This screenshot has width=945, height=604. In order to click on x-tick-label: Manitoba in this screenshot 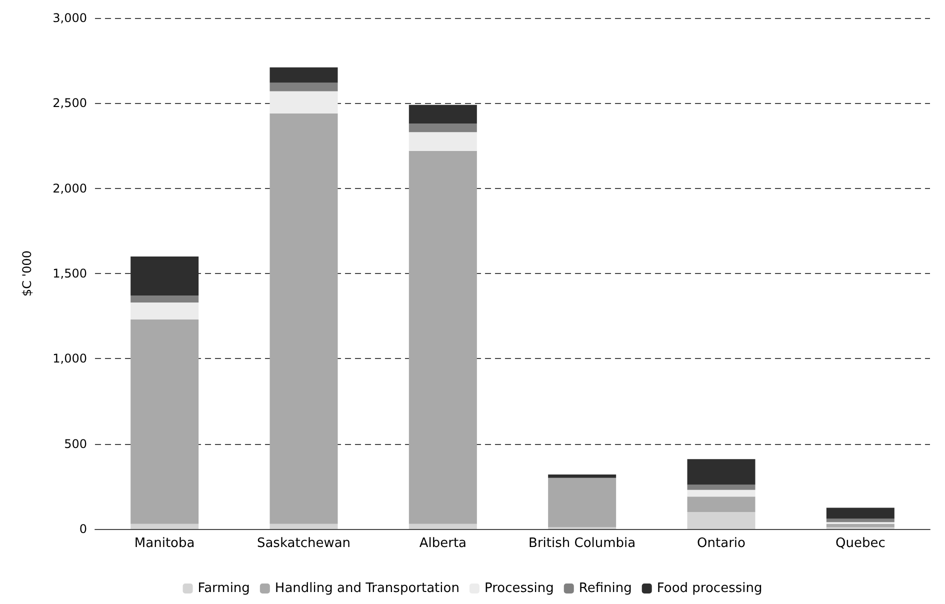, I will do `click(164, 543)`.